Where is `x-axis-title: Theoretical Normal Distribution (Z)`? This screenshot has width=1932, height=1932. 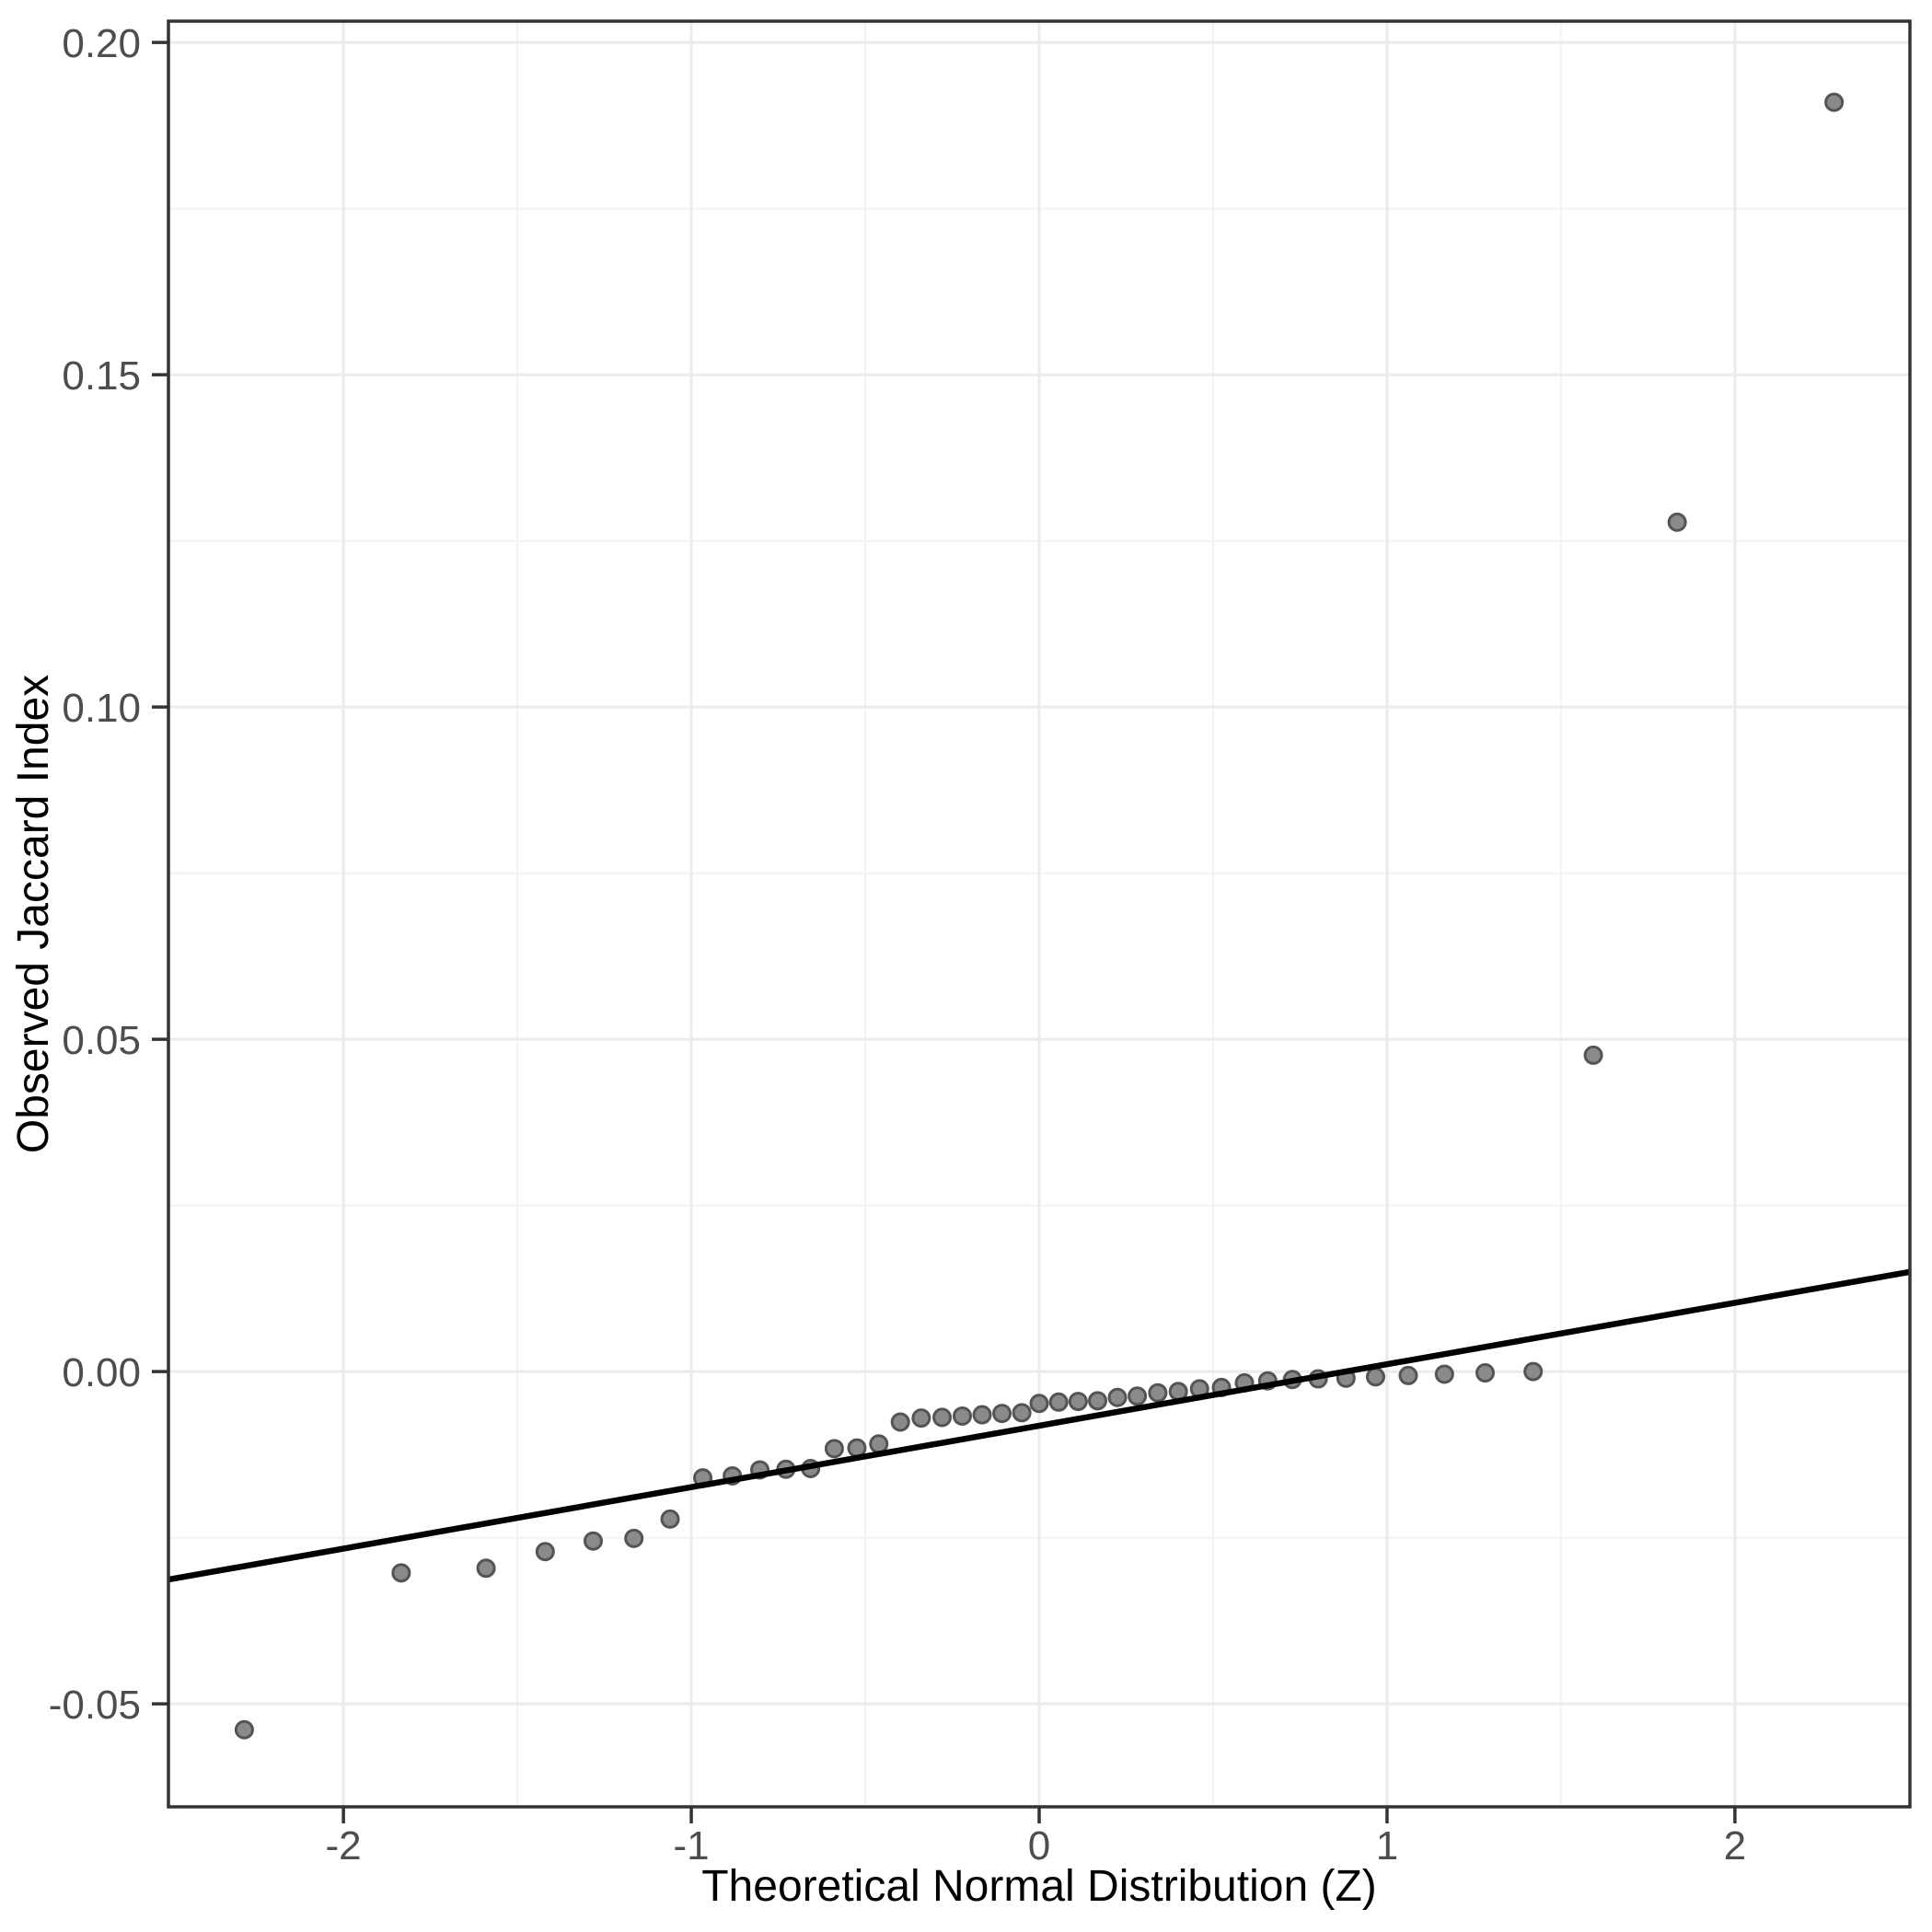
x-axis-title: Theoretical Normal Distribution (Z) is located at coordinates (1039, 1887).